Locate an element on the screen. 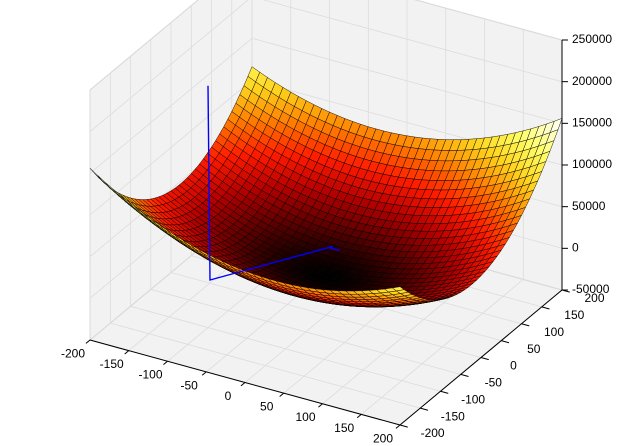  y-tick-label: -50 is located at coordinates (494, 382).